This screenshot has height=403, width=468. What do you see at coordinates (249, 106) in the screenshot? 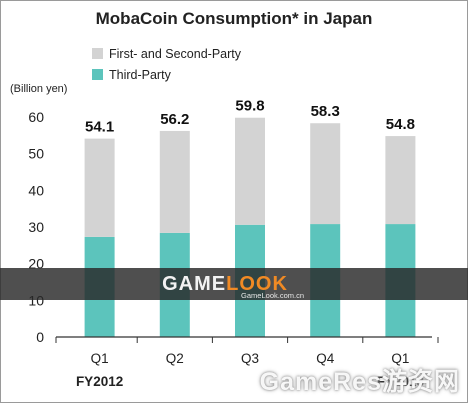
I see `bar-total-label: 59.8` at bounding box center [249, 106].